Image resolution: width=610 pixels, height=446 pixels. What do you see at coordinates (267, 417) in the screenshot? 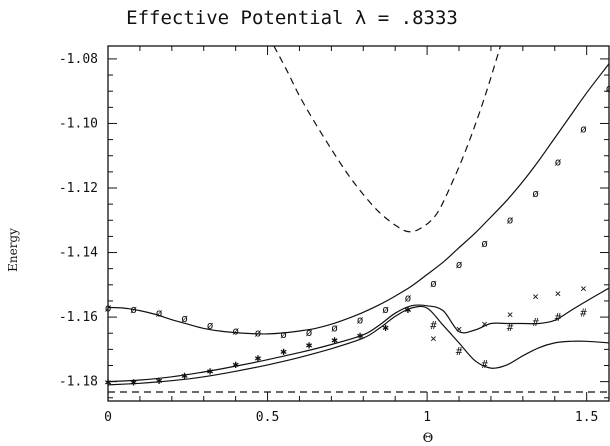
I see `x-tick-label: 0.5` at bounding box center [267, 417].